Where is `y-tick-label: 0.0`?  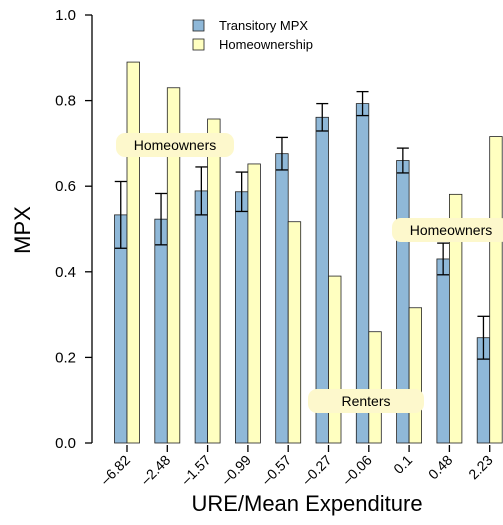
y-tick-label: 0.0 is located at coordinates (65, 443).